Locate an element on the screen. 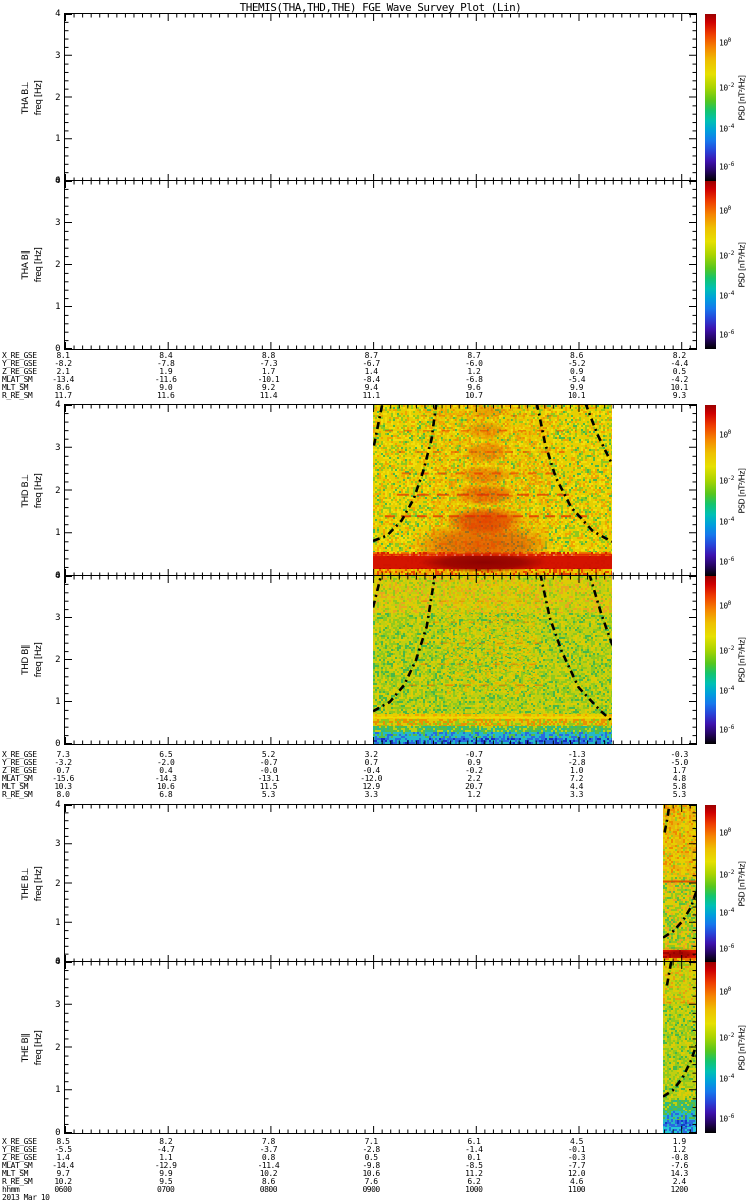 This screenshot has height=1200, width=750. ephemeris-value: 11.4 is located at coordinates (268, 395).